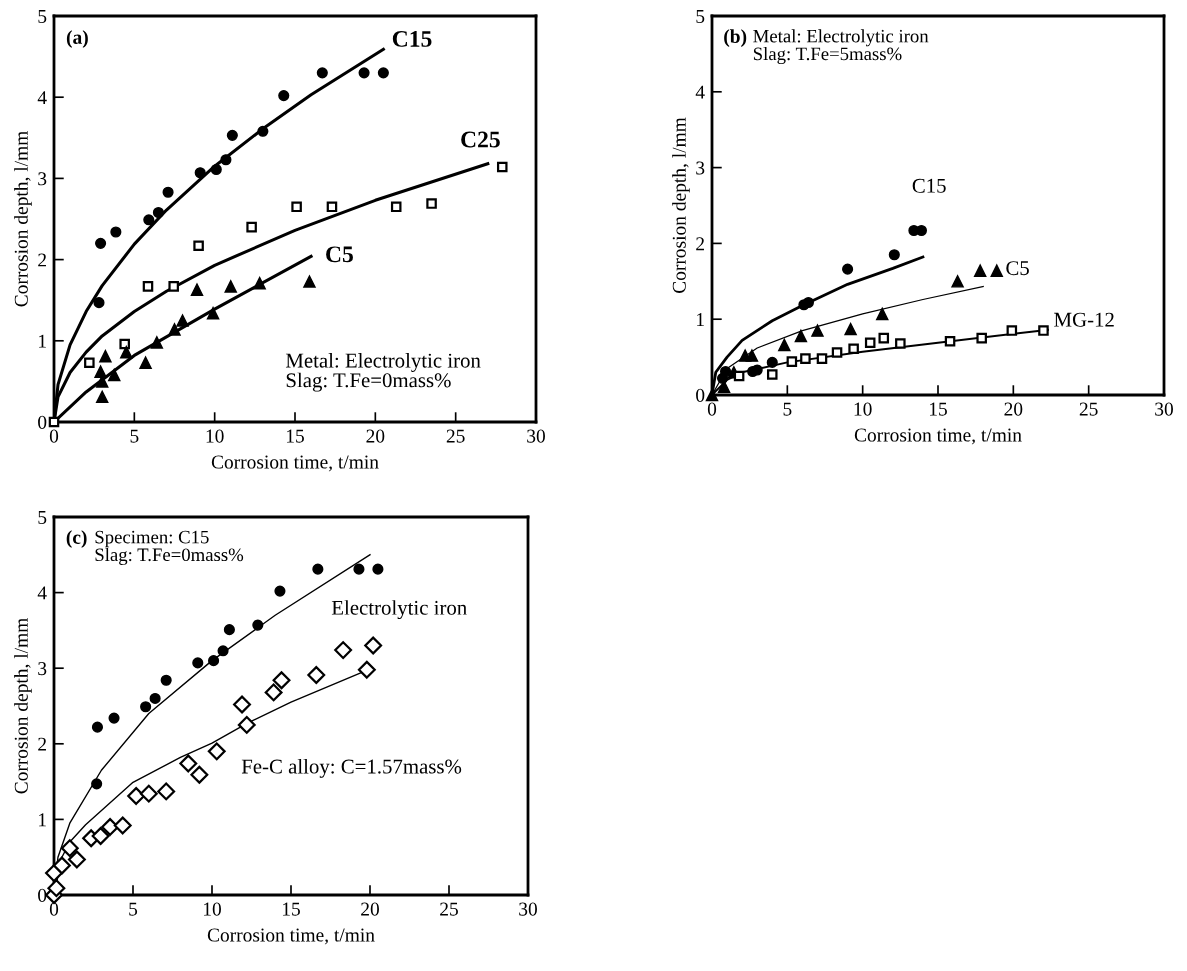  What do you see at coordinates (76, 539) in the screenshot?
I see `text: (c)` at bounding box center [76, 539].